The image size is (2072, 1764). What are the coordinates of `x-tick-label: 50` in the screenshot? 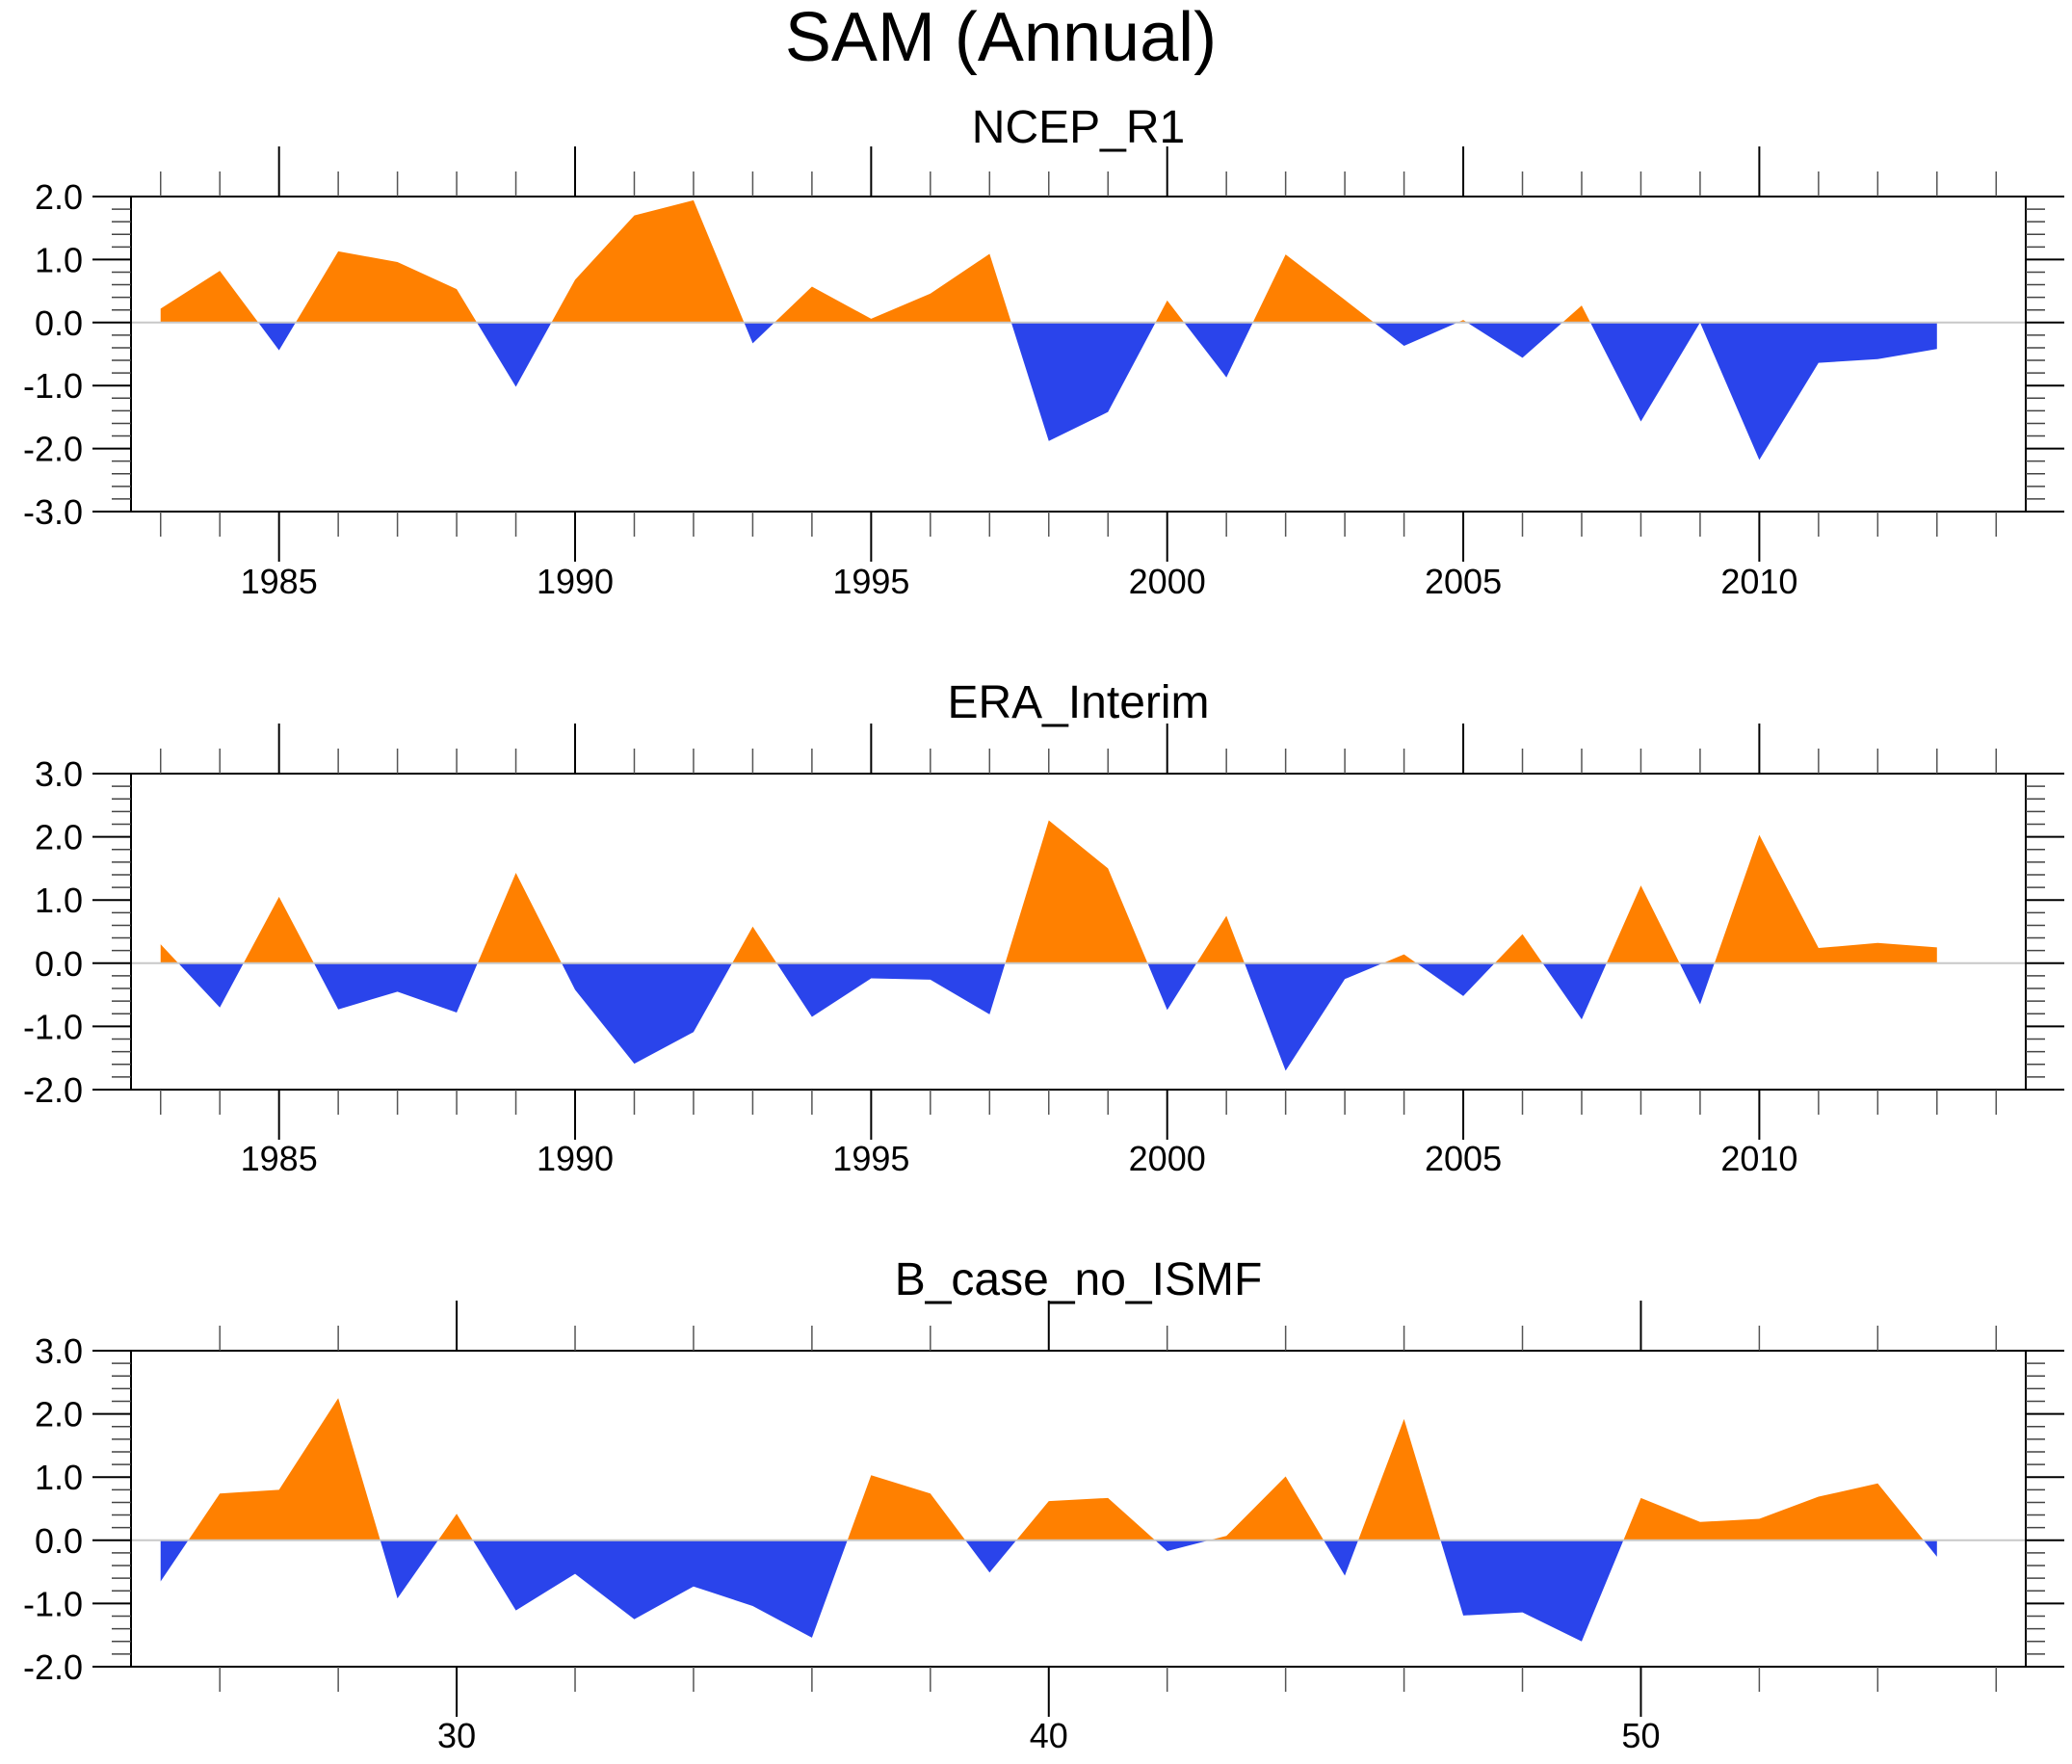 It's located at (1641, 1735).